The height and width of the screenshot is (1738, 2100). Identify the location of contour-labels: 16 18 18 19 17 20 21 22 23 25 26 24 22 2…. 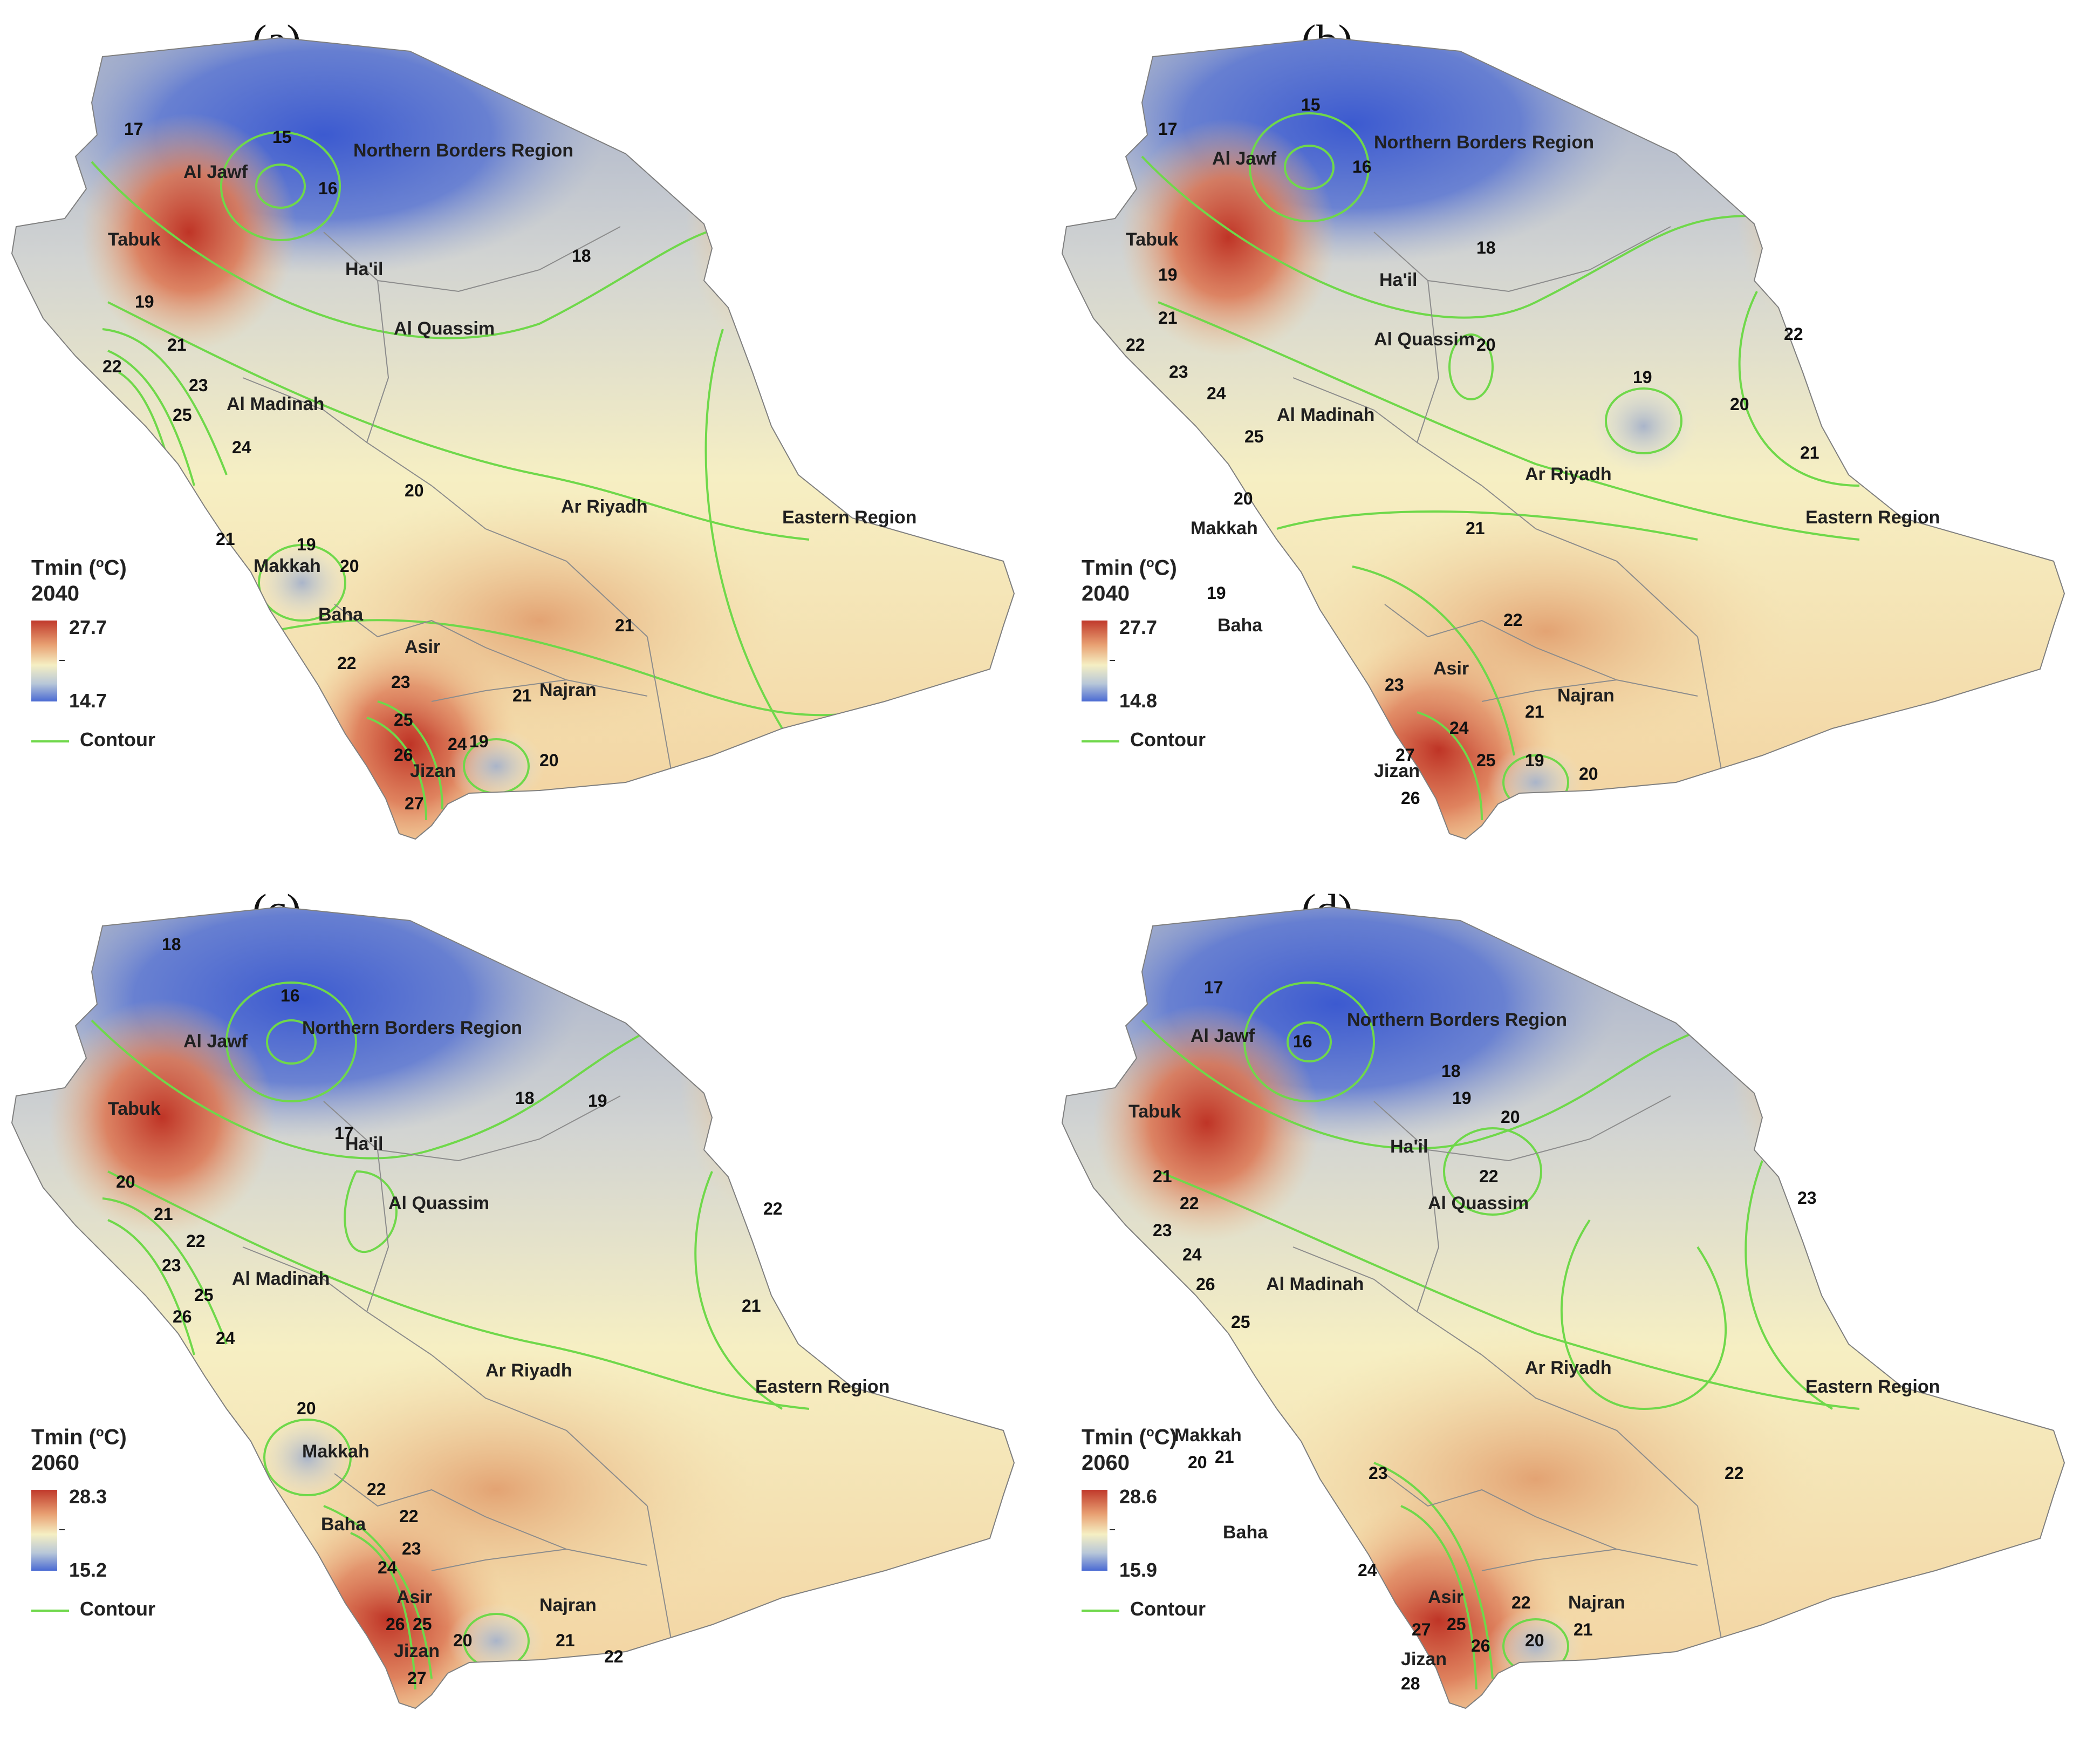
(450, 1311).